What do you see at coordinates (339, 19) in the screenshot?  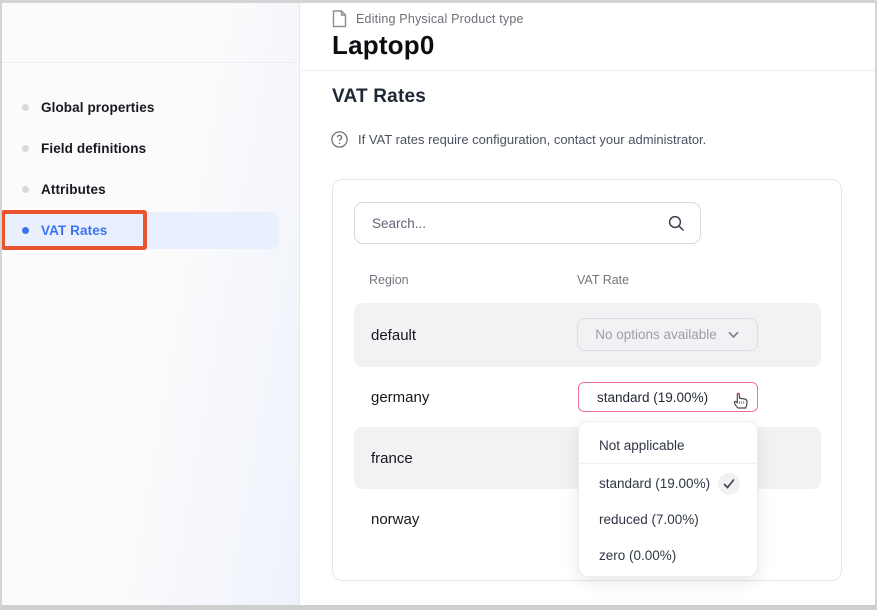 I see `document-icon` at bounding box center [339, 19].